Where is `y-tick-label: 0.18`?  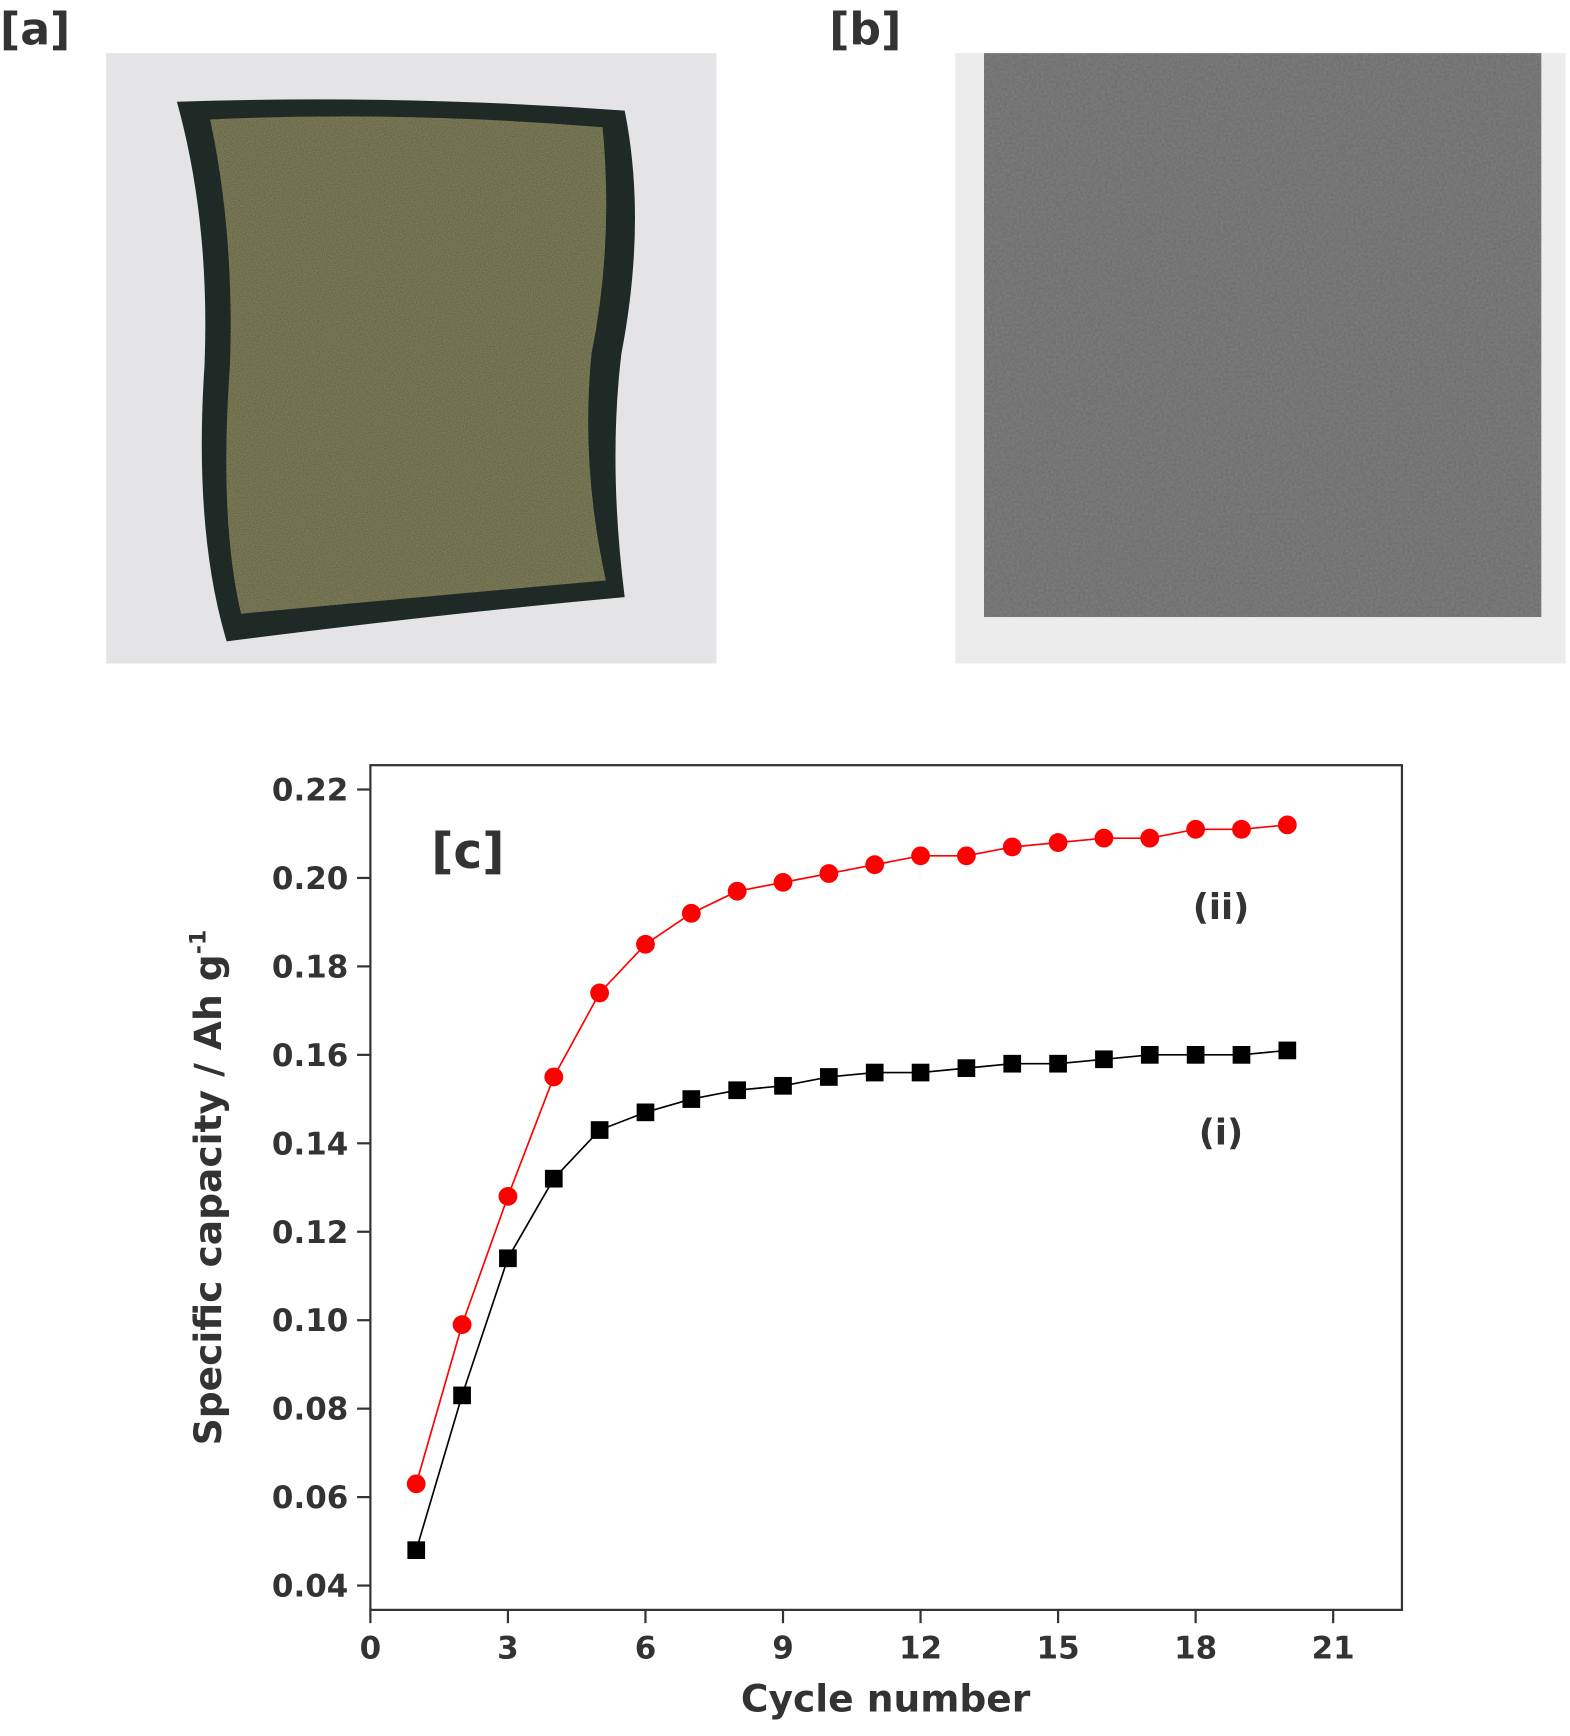
y-tick-label: 0.18 is located at coordinates (310, 967).